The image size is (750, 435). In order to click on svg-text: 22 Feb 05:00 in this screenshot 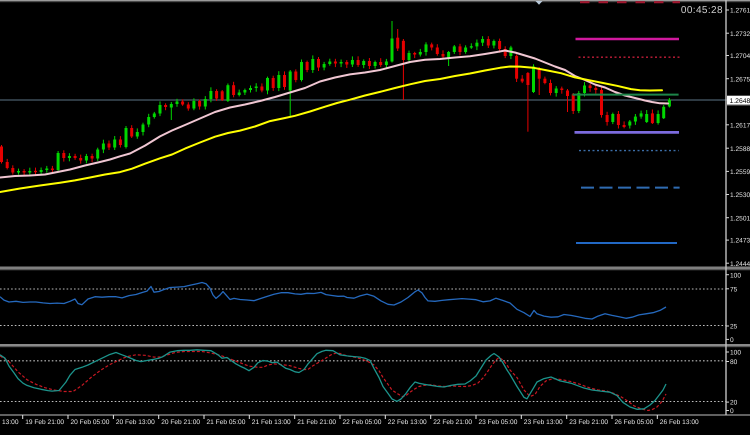, I will do `click(362, 422)`.